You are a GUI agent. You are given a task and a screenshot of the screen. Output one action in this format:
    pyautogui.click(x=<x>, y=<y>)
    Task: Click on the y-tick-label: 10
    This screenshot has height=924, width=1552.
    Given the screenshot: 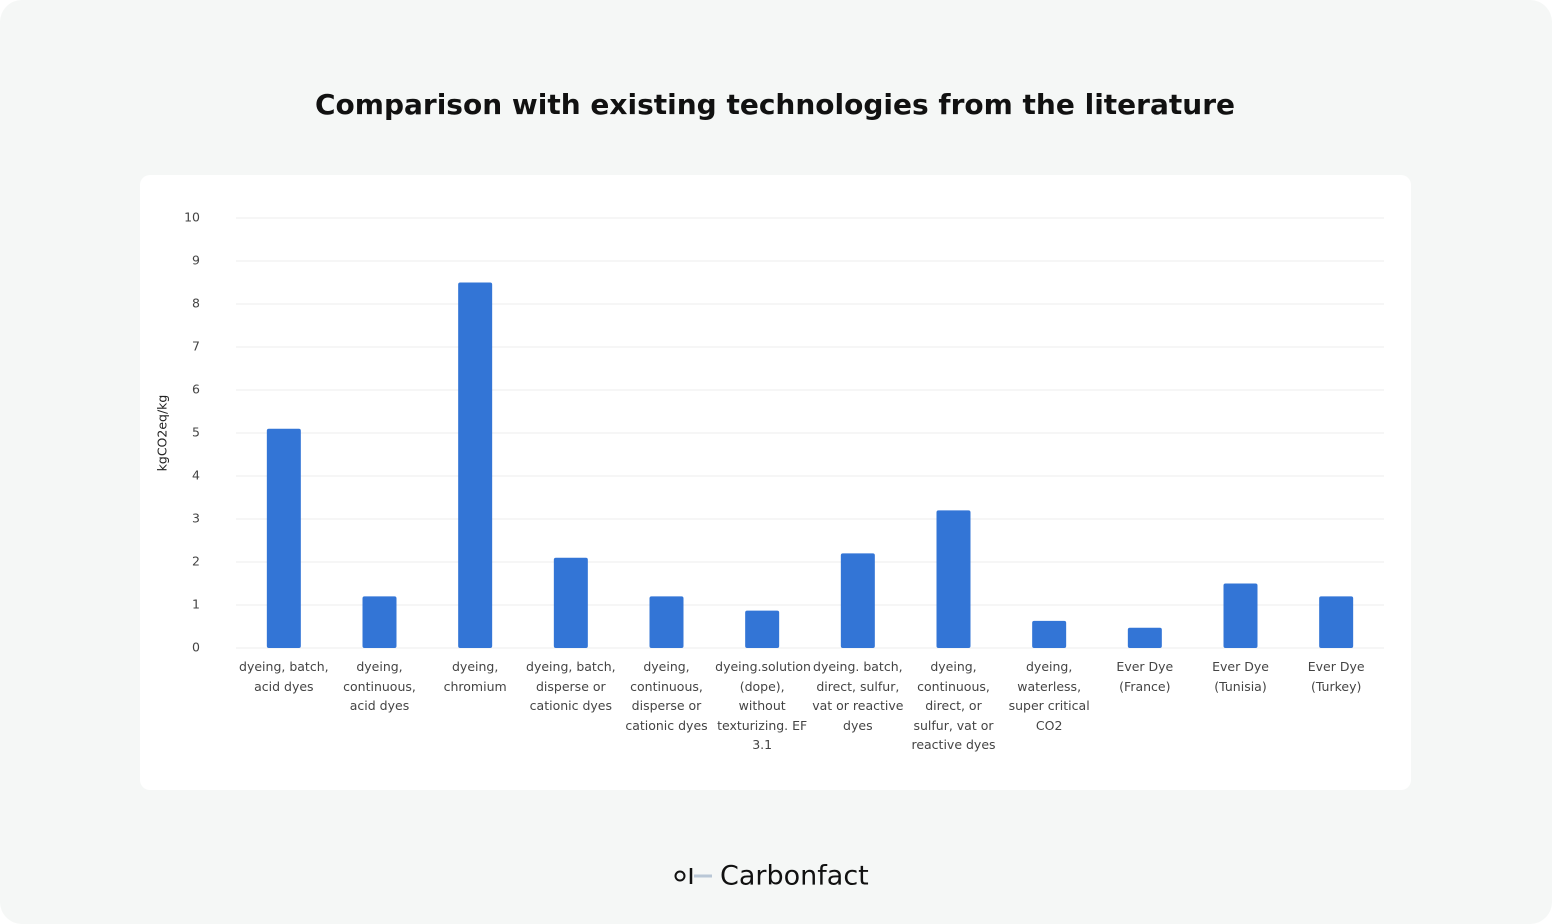 What is the action you would take?
    pyautogui.click(x=192, y=217)
    